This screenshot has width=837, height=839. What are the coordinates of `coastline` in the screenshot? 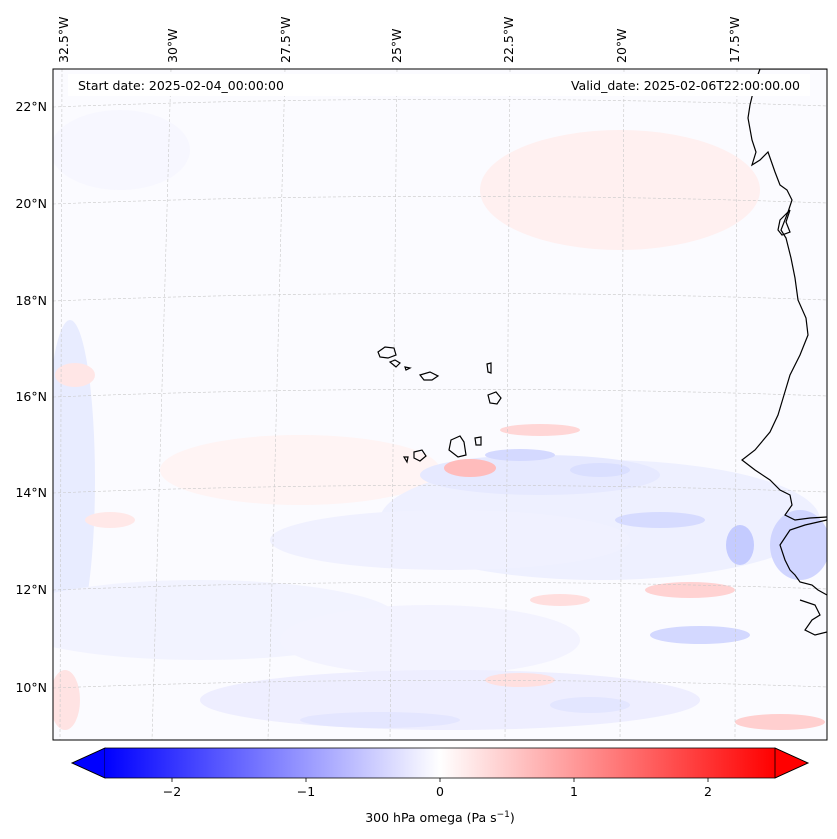 It's located at (784, 352).